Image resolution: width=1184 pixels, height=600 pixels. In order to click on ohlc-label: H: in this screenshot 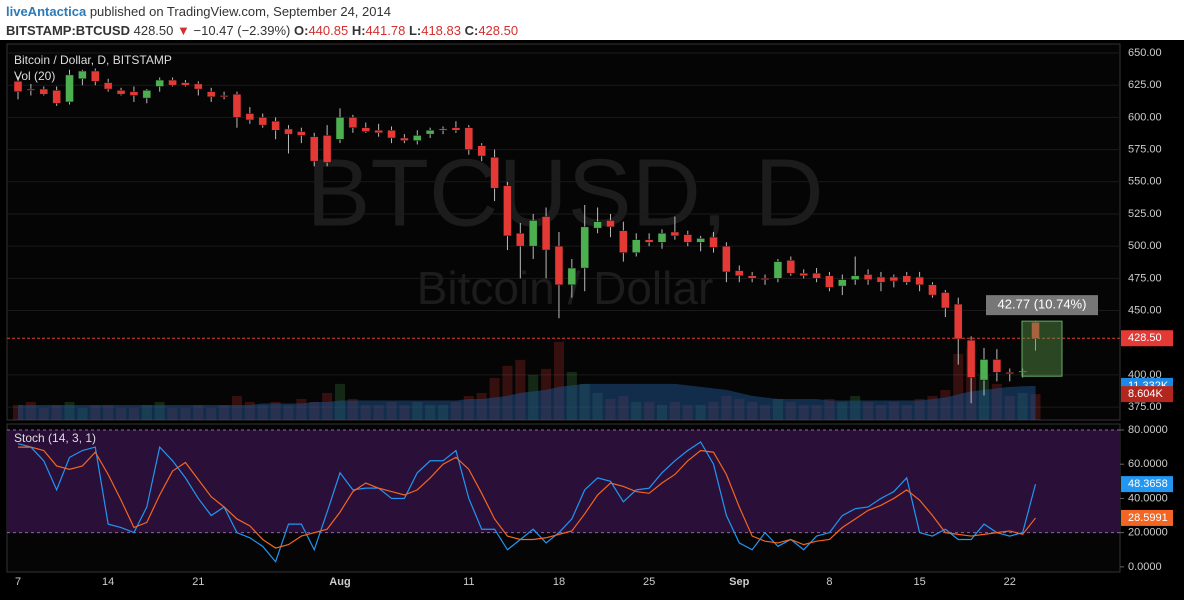, I will do `click(358, 30)`.